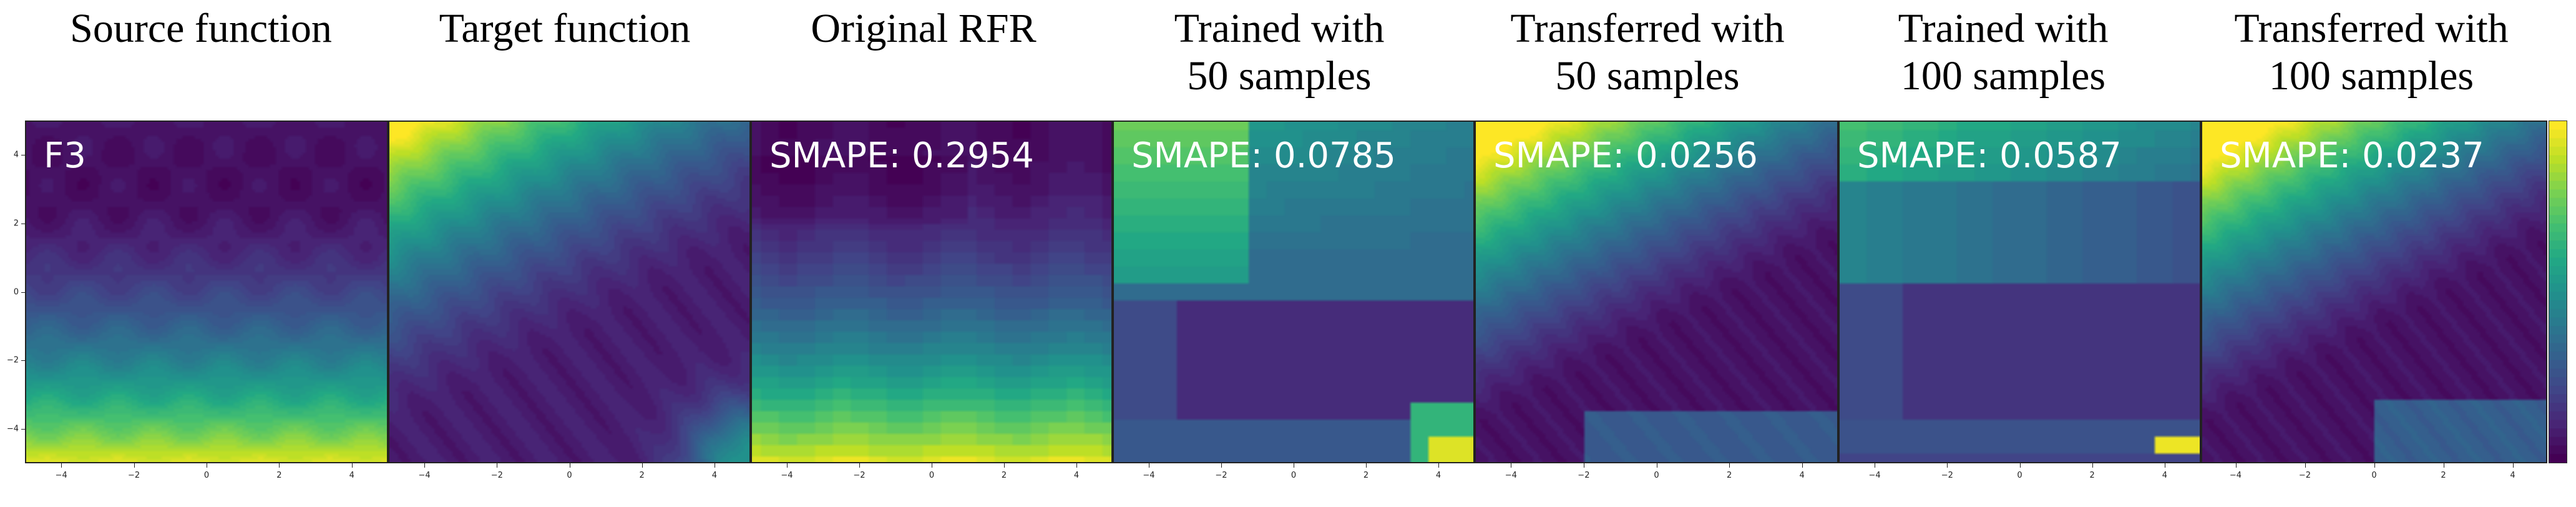  I want to click on heatmap-panel-trained-50: SMAPE: 0.0785, so click(1294, 292).